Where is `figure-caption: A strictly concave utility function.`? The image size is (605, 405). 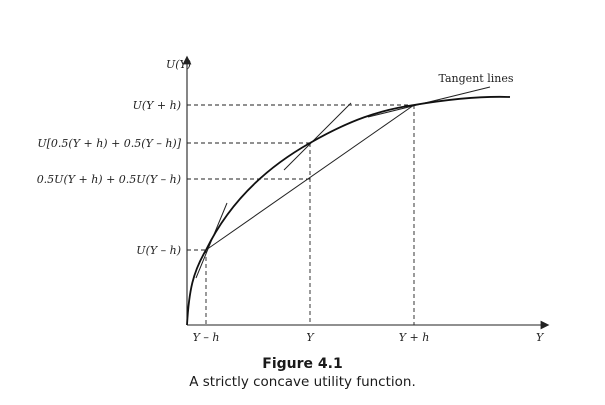
figure-caption: A strictly concave utility function. is located at coordinates (302, 382).